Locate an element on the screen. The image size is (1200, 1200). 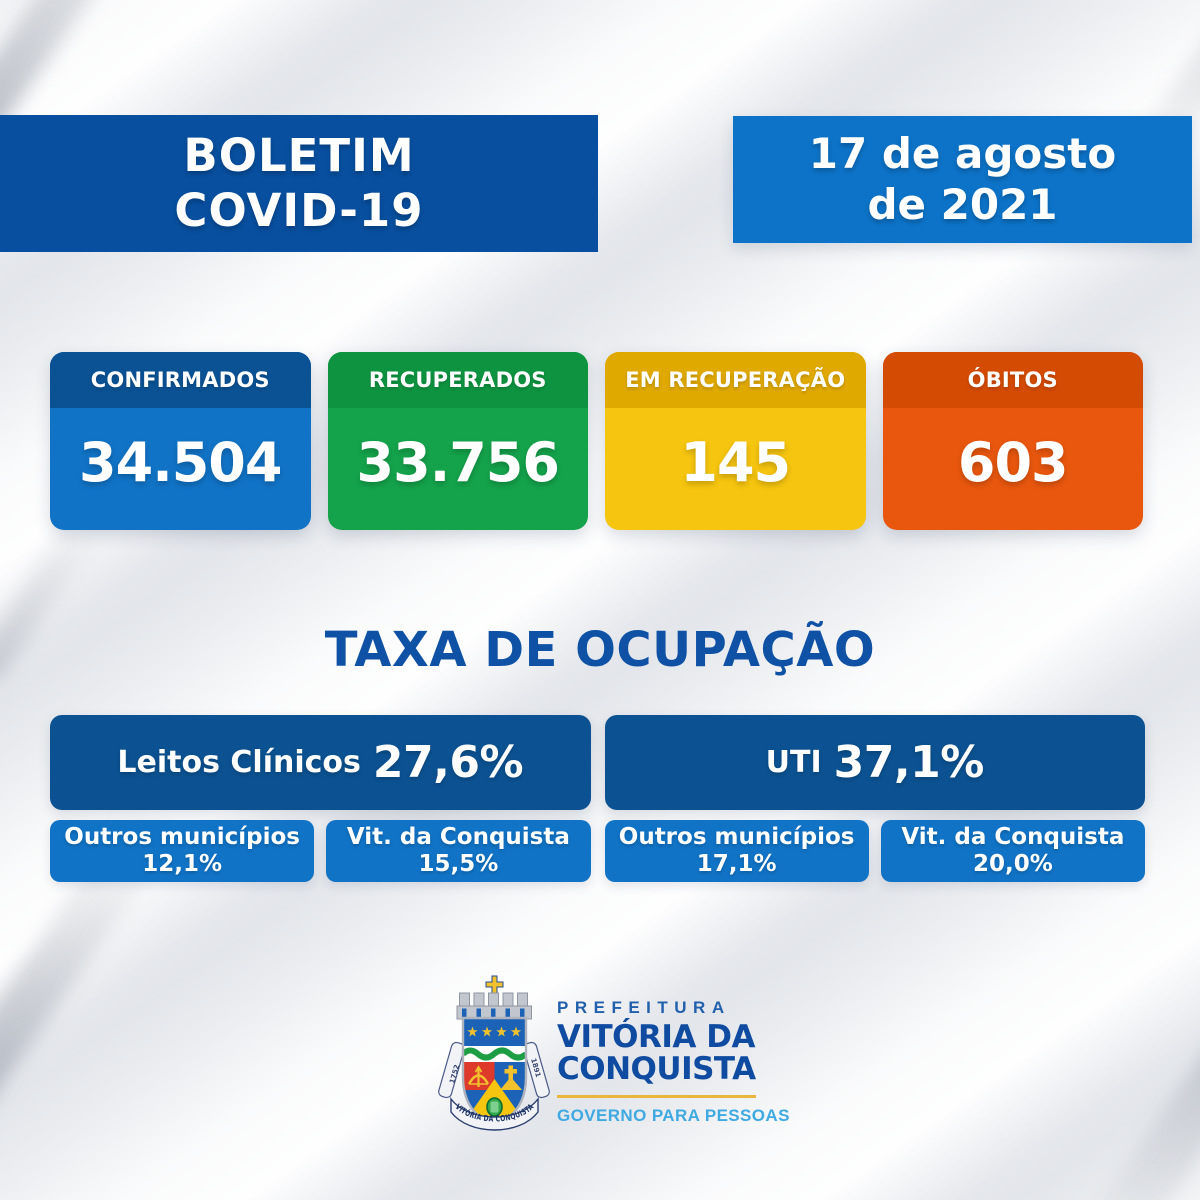
stat-card-em-recuperacao: EM RECUPERAÇÃO 145 is located at coordinates (735, 441).